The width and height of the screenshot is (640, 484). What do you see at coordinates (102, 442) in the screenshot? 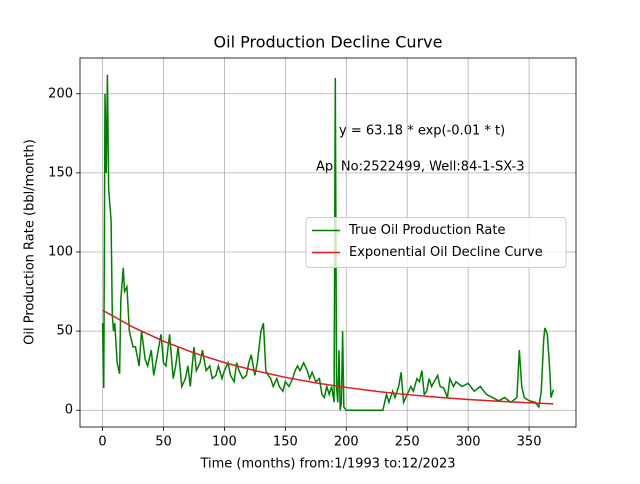
I see `x-tick-label: 0` at bounding box center [102, 442].